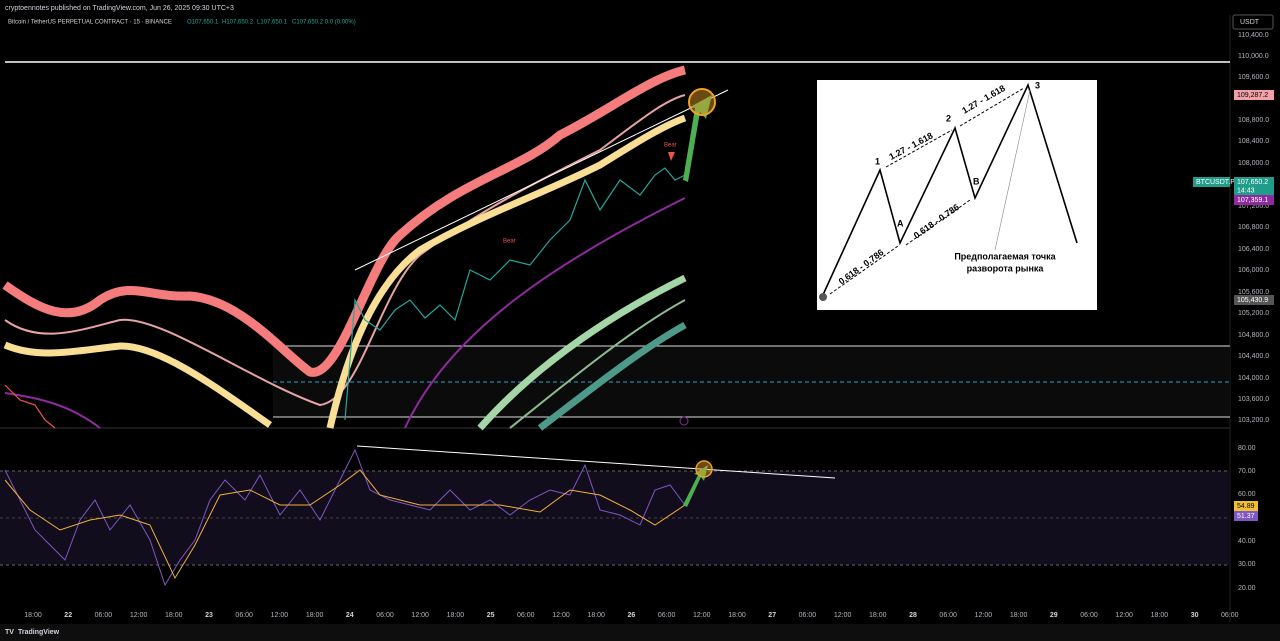 This screenshot has height=641, width=1280. I want to click on time-tick: 28, so click(913, 615).